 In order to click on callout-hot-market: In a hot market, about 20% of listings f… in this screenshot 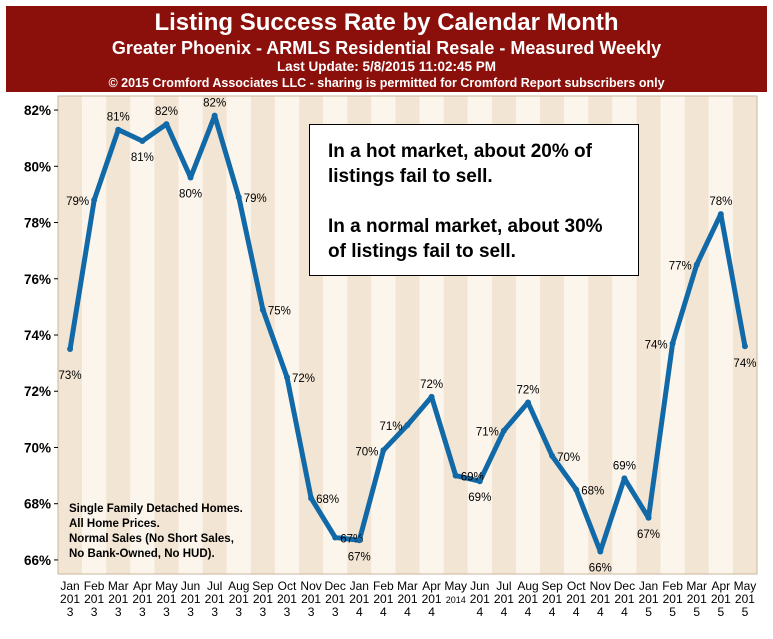, I will do `click(460, 164)`.